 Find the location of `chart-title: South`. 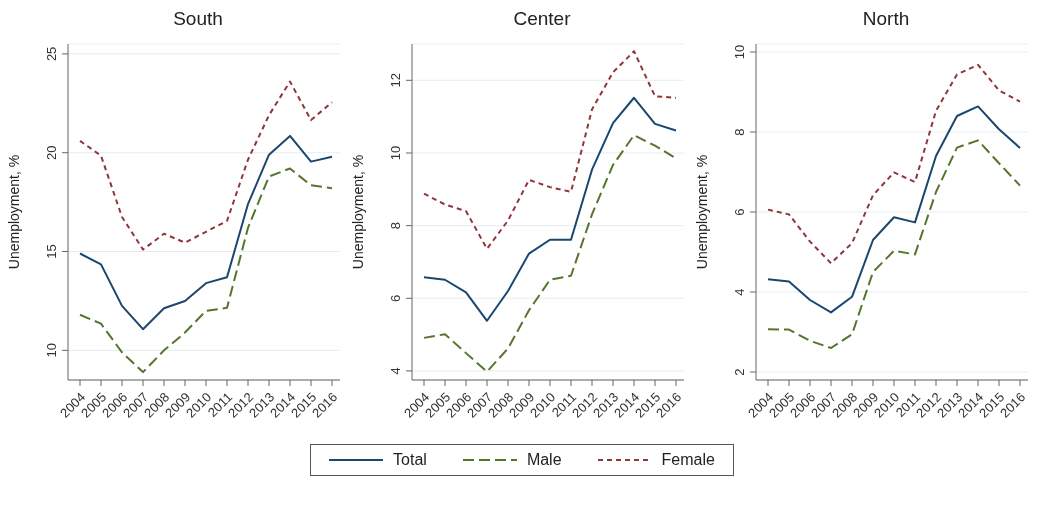

chart-title: South is located at coordinates (198, 19).